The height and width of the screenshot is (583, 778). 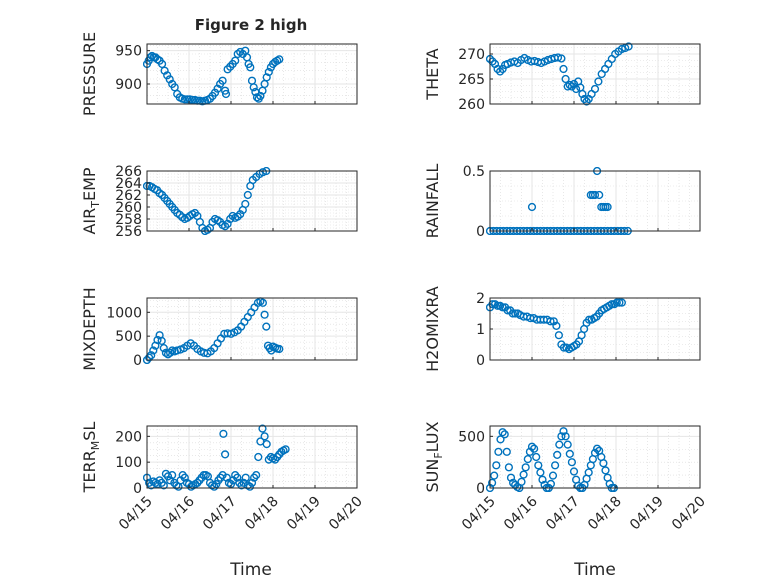 I want to click on subplot-h2omixra: 0 1 2 H2OMIXRA, so click(x=562, y=329).